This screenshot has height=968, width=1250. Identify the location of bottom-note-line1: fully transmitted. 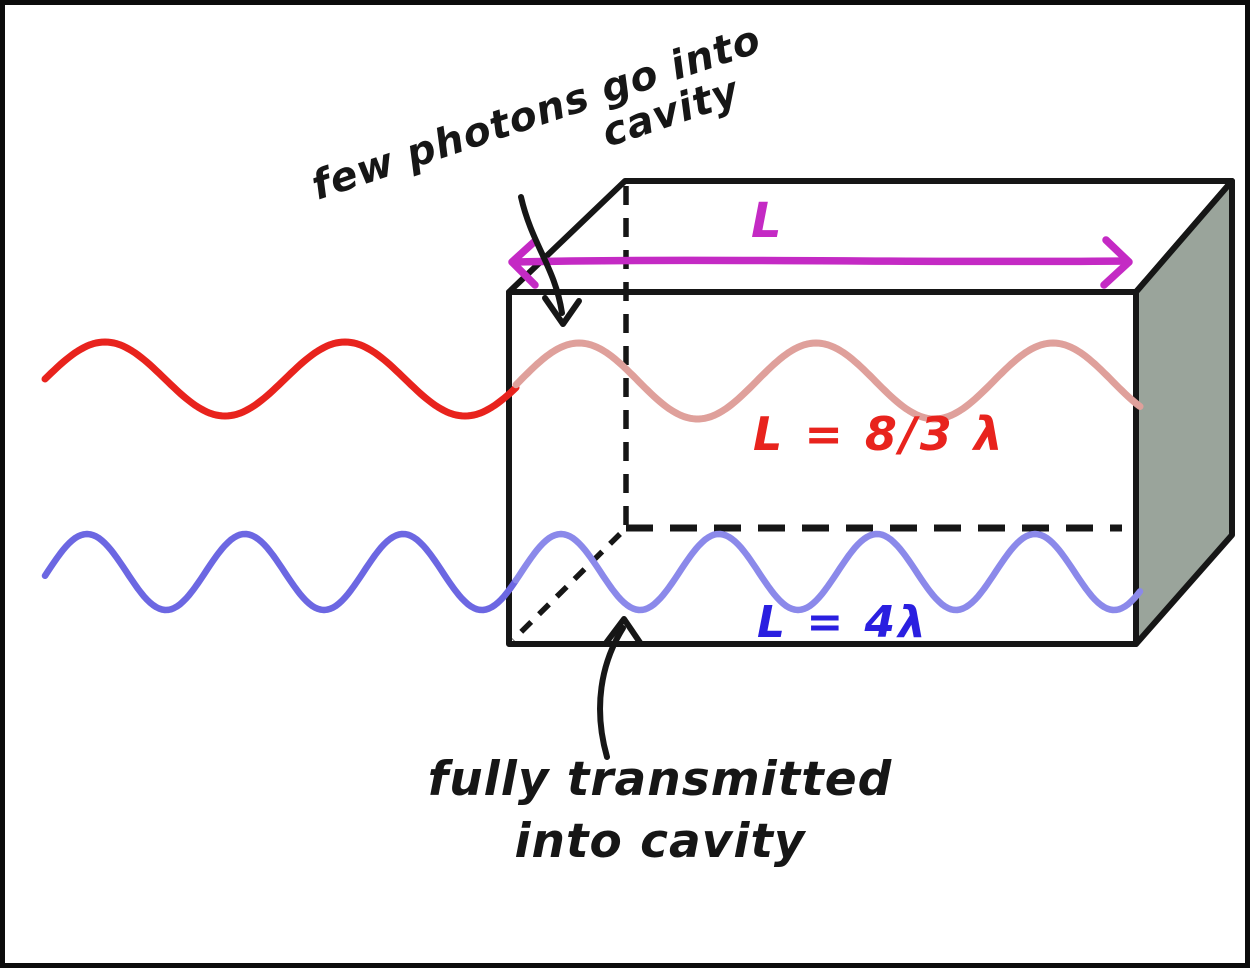
(660, 779).